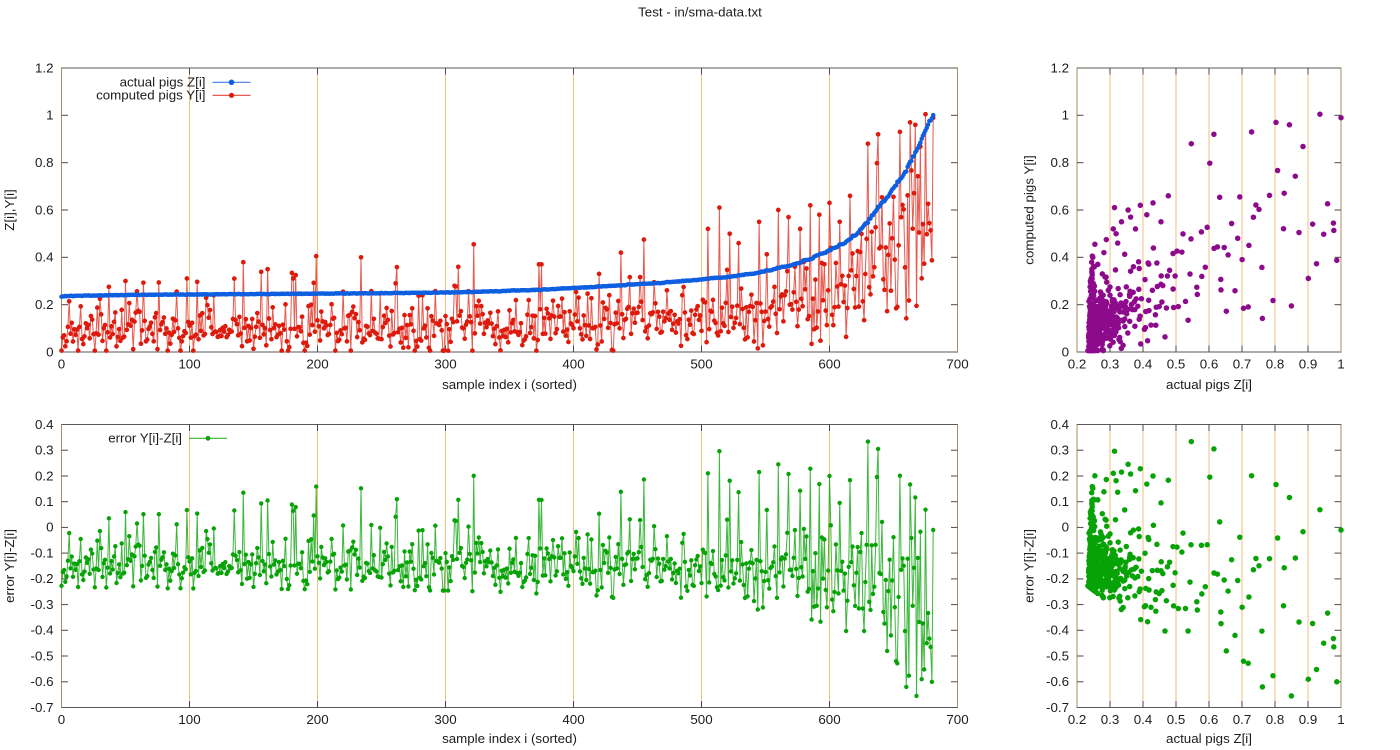 This screenshot has width=1400, height=750. What do you see at coordinates (700, 12) in the screenshot?
I see `svg-text: Test - in/sma-data.txt` at bounding box center [700, 12].